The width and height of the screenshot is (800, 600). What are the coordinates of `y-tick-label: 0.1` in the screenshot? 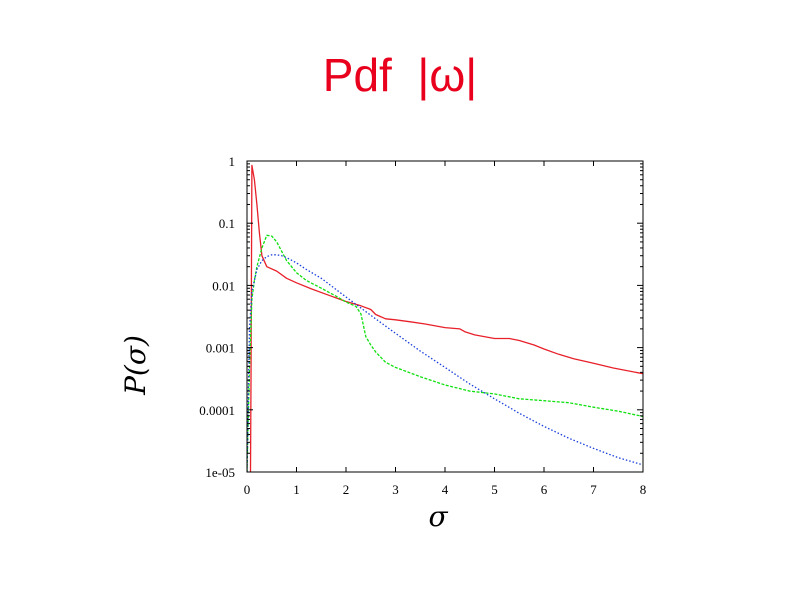 It's located at (227, 223).